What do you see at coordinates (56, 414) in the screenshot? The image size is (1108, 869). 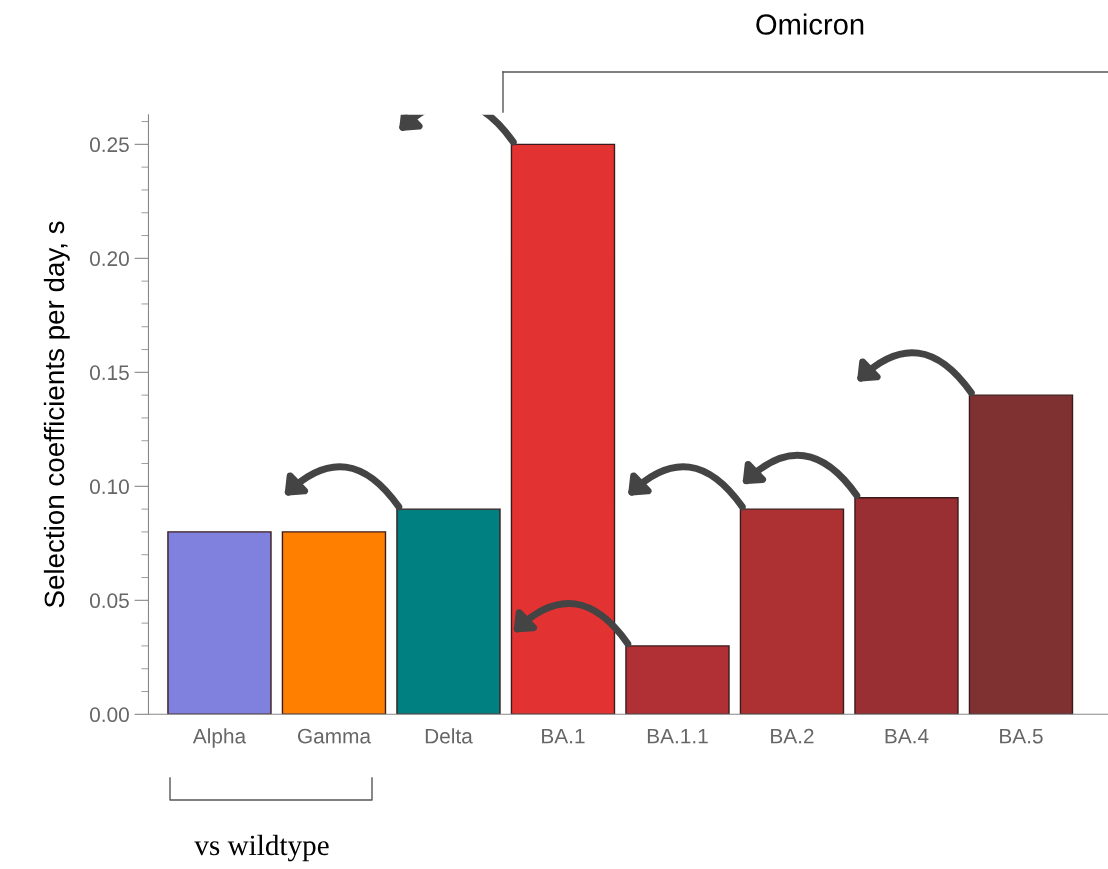 I see `y-axis-title: Selection coefficients per day, s` at bounding box center [56, 414].